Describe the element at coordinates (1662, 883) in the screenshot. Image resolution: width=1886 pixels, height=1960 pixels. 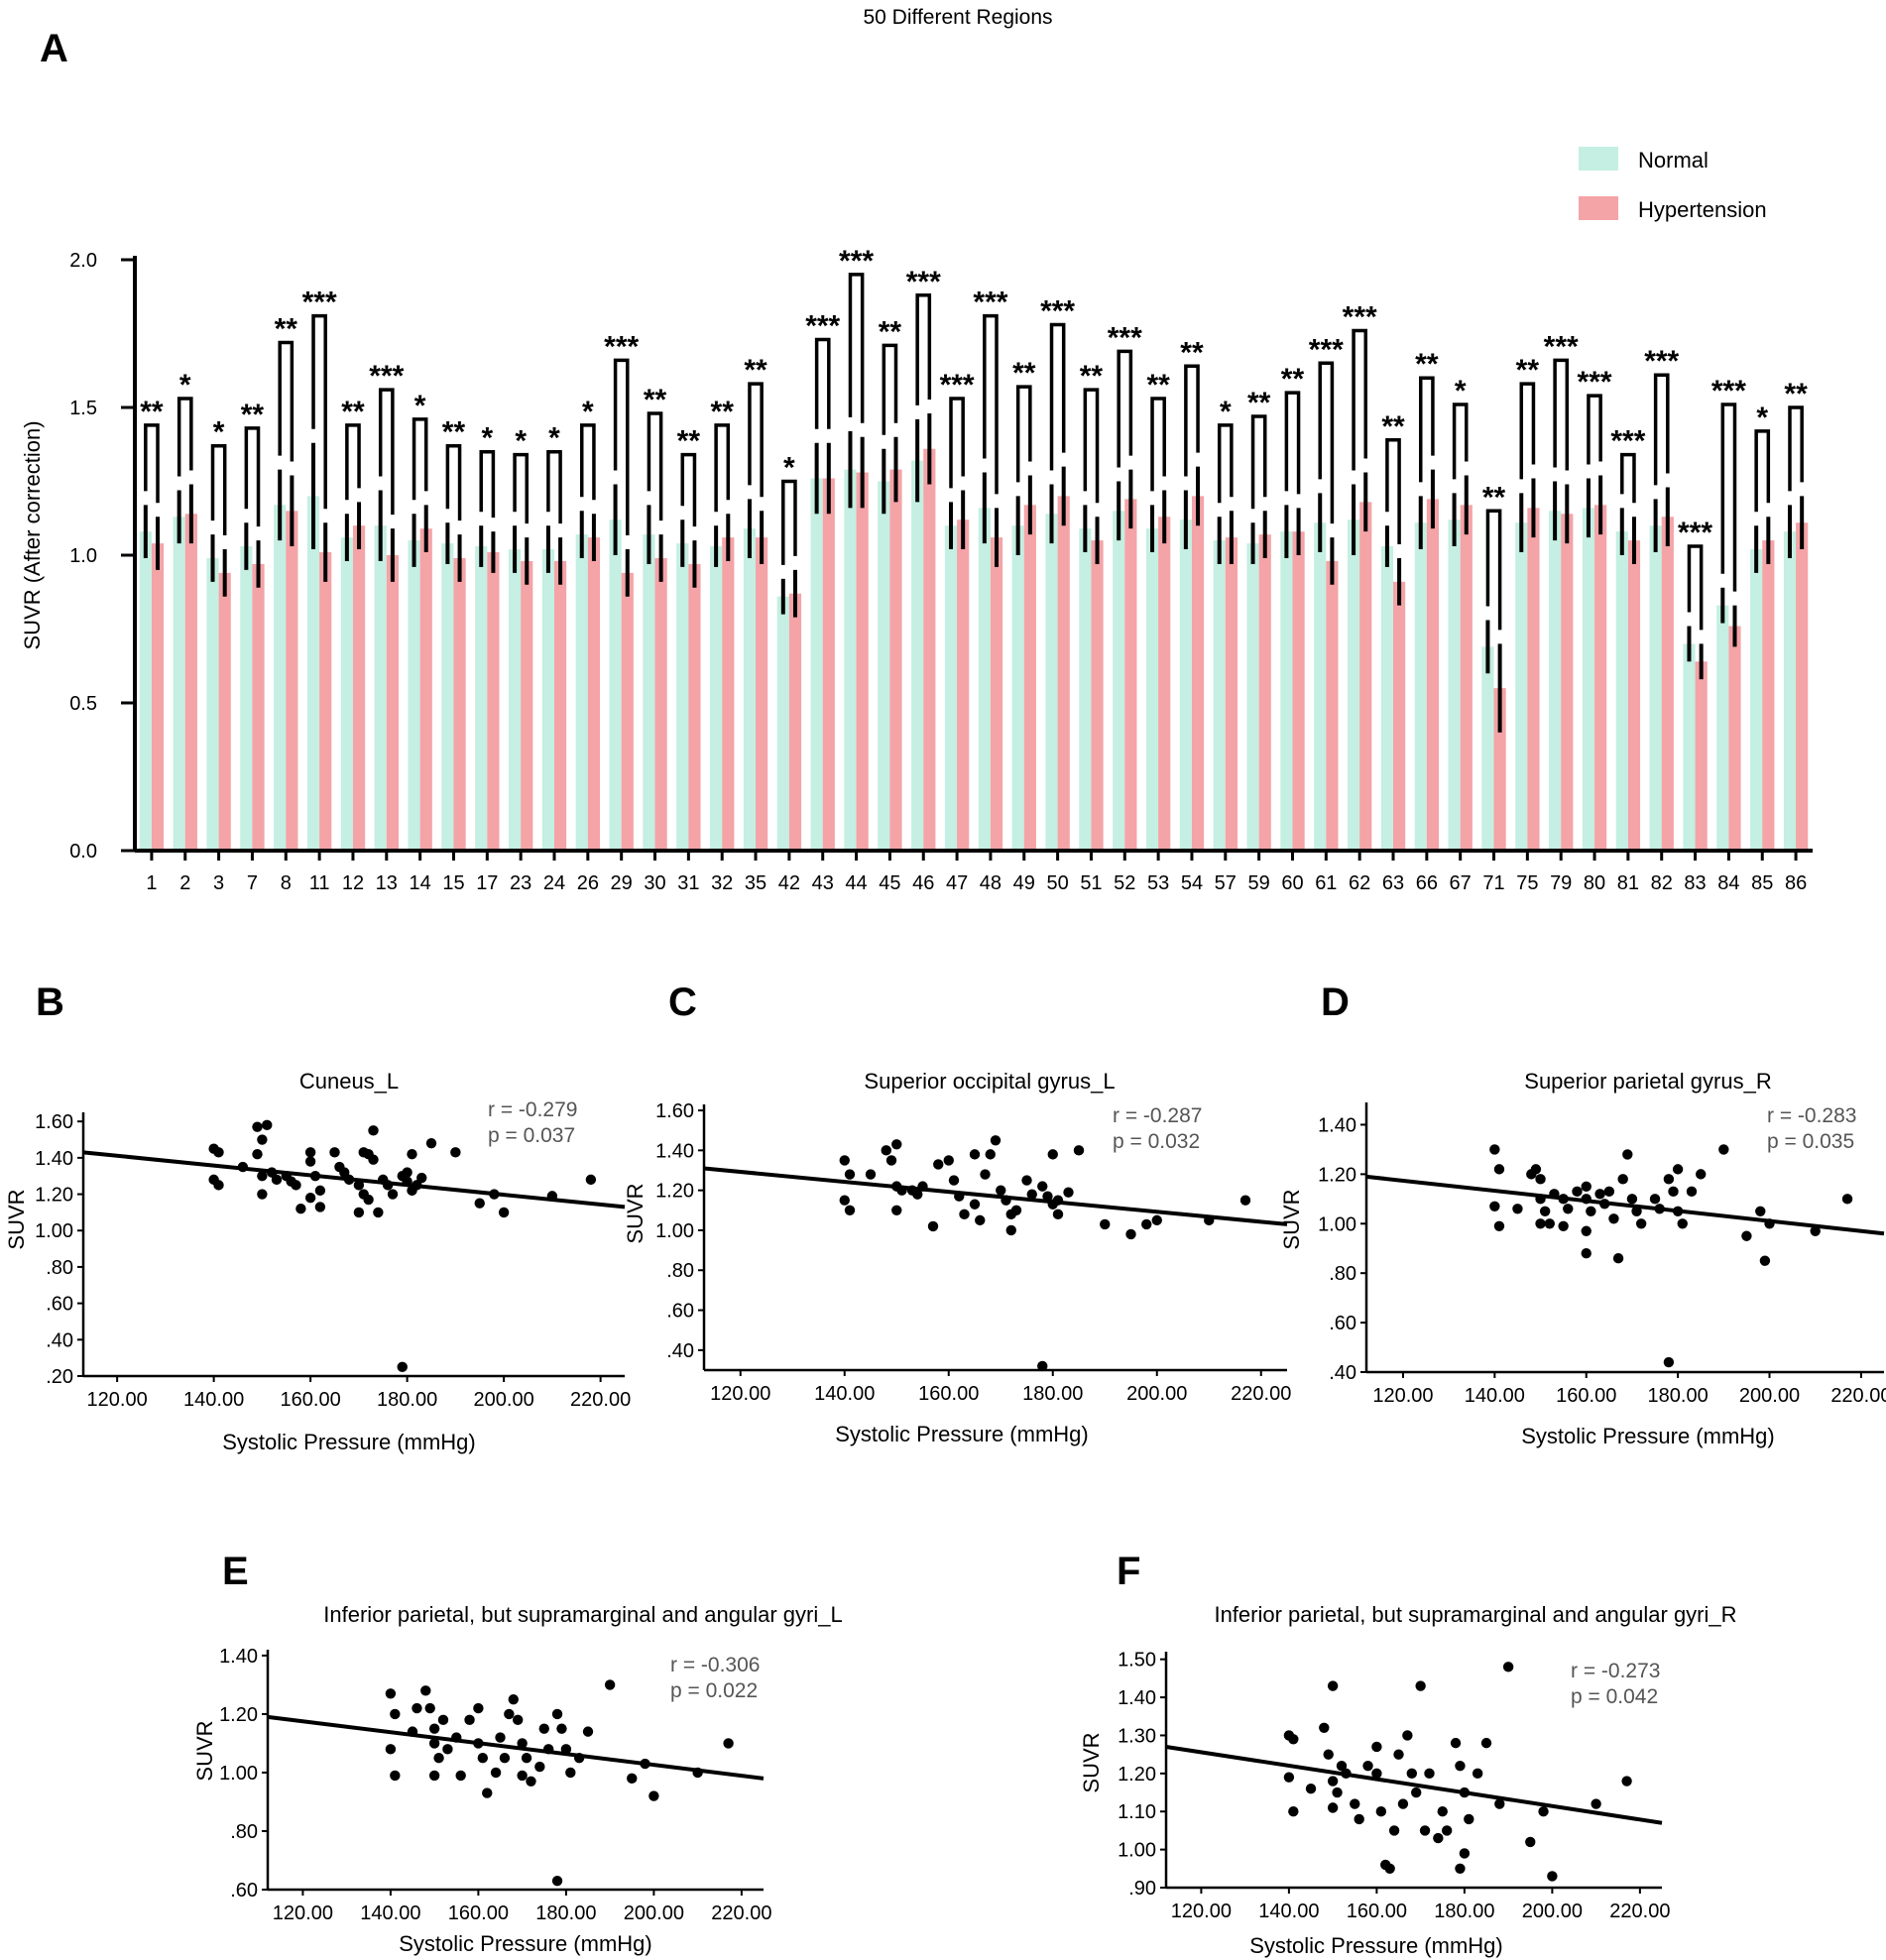
I see `x-tick-label: 82` at that location.